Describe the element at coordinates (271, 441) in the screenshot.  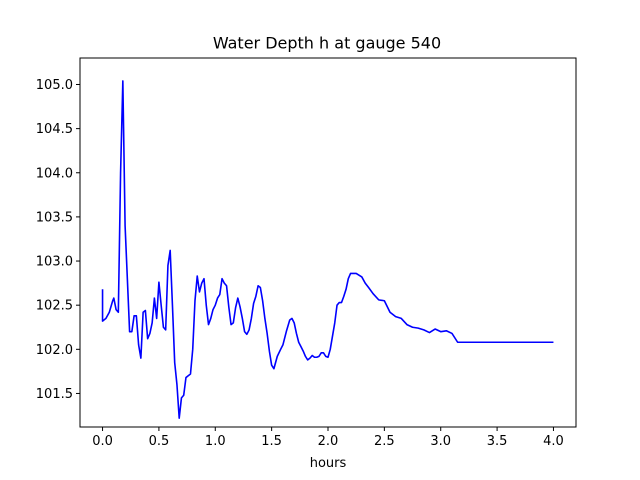
I see `x-tick-label: 1.5` at that location.